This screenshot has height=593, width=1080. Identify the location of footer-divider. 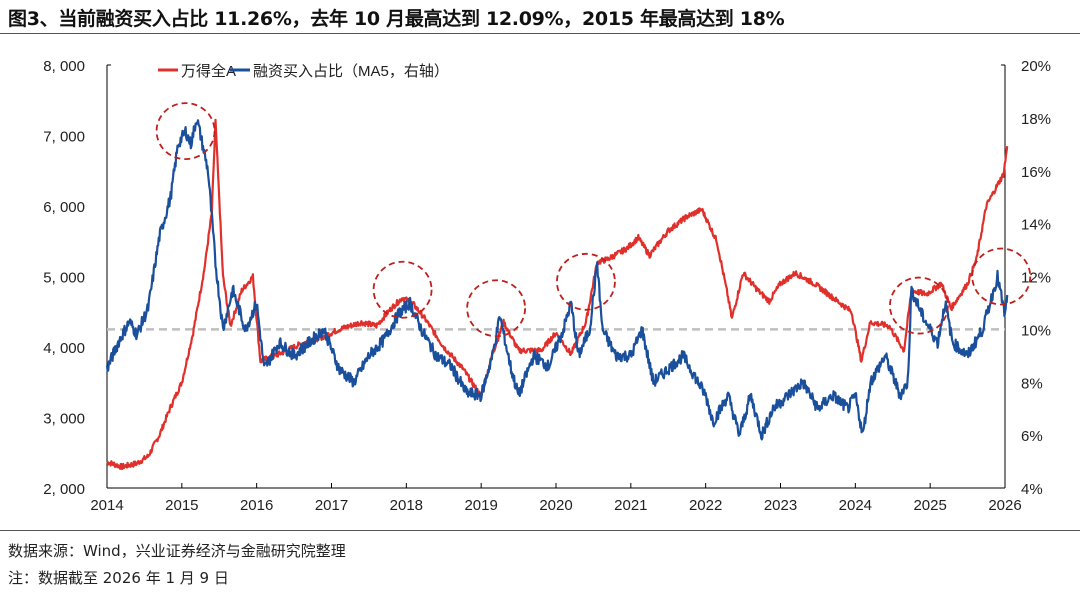
(540, 530).